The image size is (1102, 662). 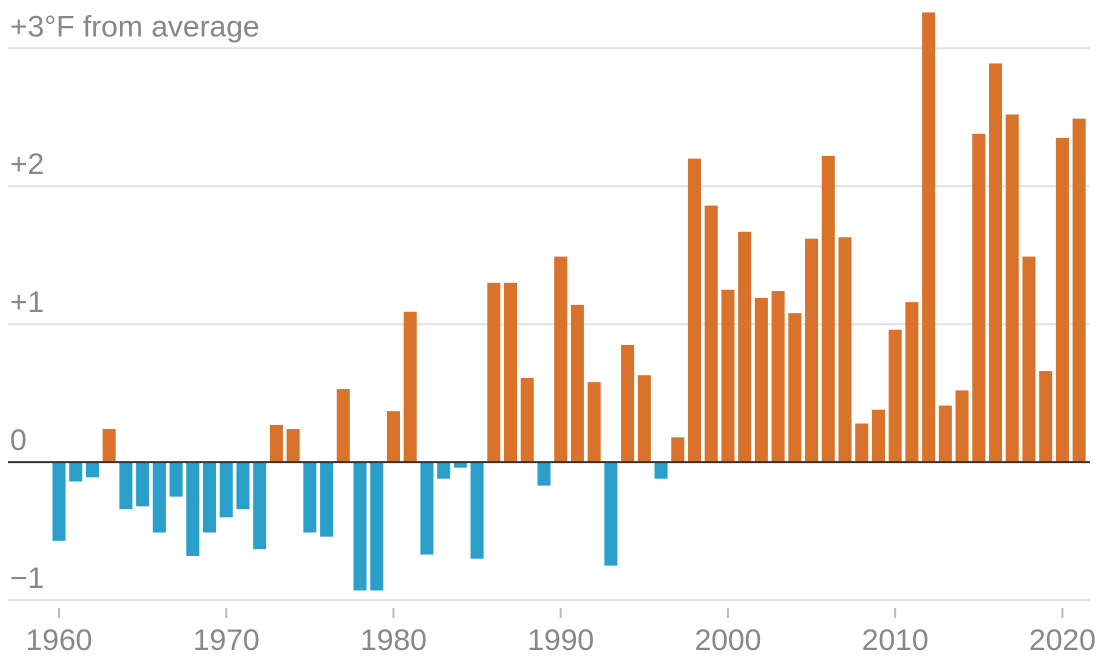 I want to click on x-tick-label: 1990, so click(x=560, y=640).